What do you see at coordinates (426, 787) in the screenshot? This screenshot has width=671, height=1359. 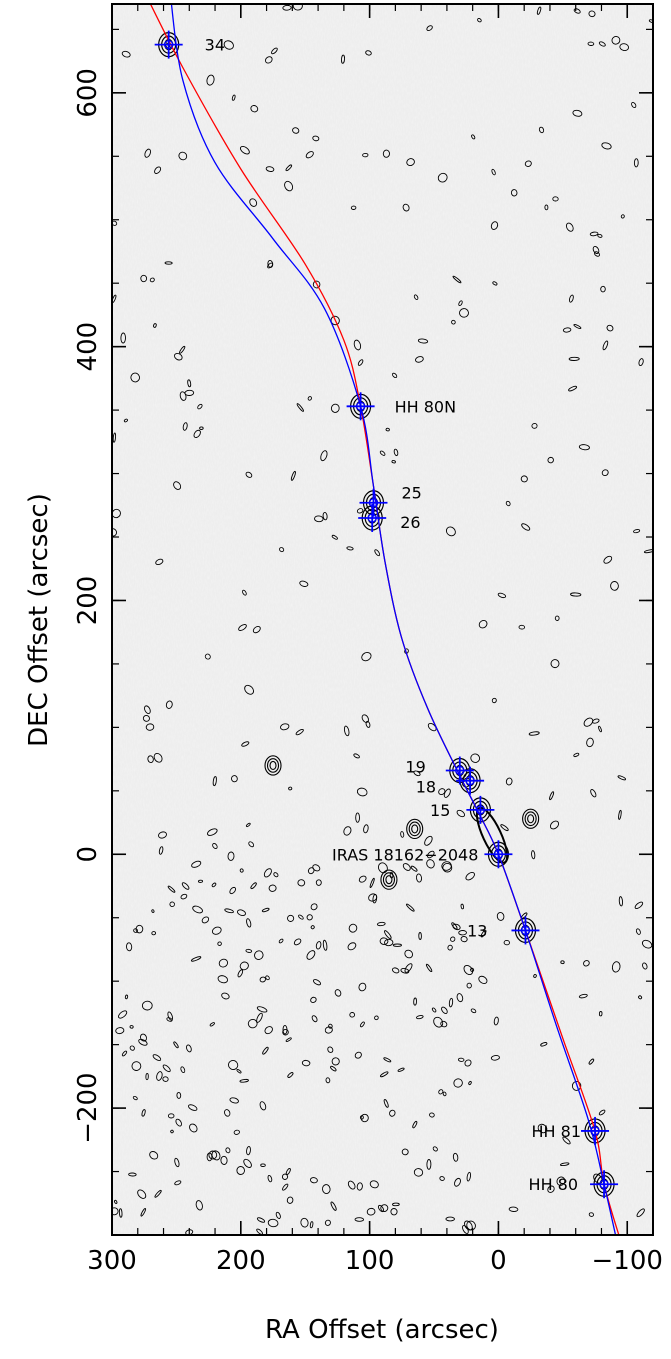 I see `source-label: 18` at bounding box center [426, 787].